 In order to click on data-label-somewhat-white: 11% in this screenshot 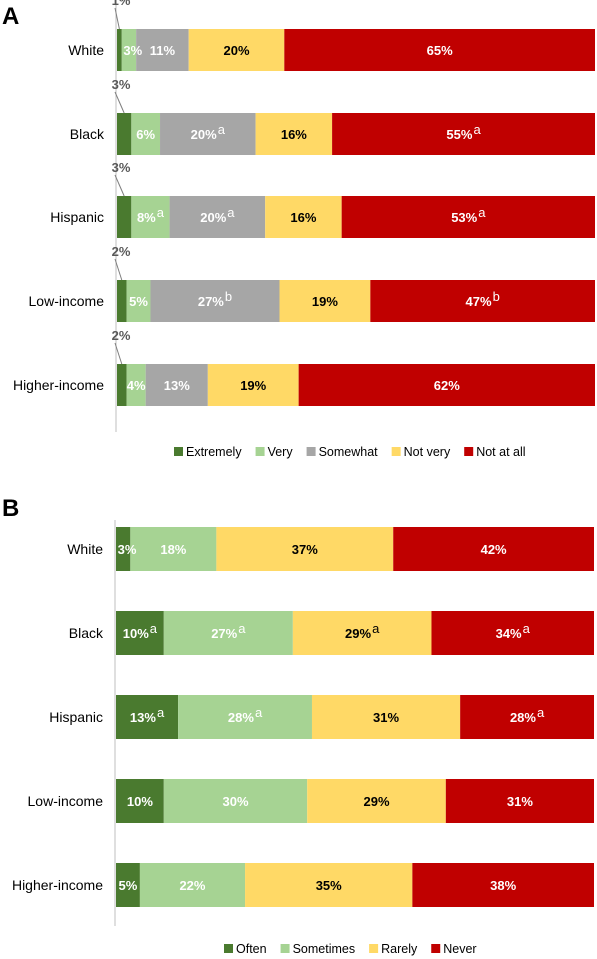, I will do `click(163, 50)`.